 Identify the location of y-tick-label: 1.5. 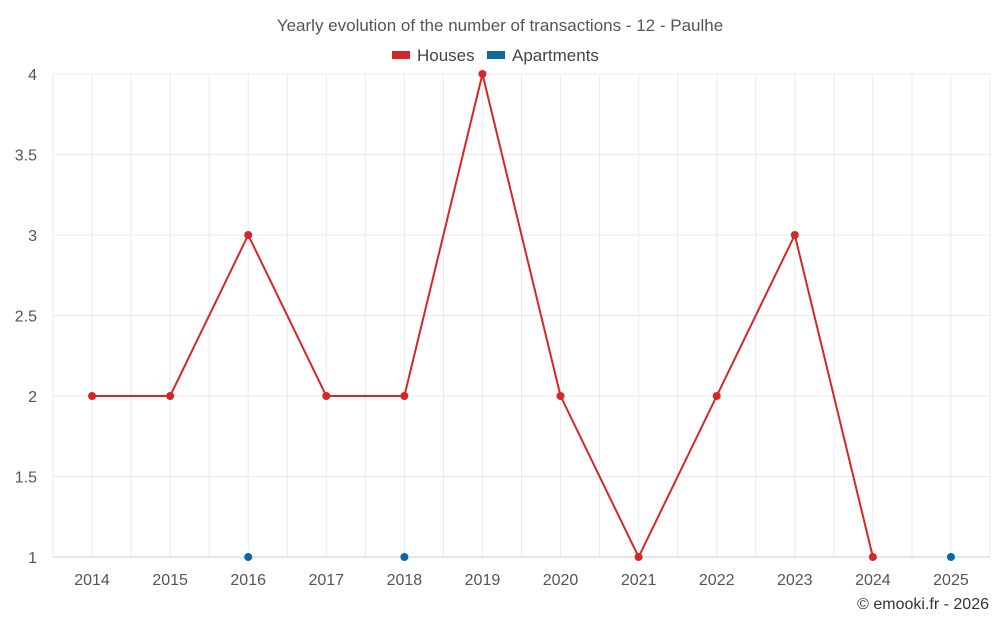
(26, 478).